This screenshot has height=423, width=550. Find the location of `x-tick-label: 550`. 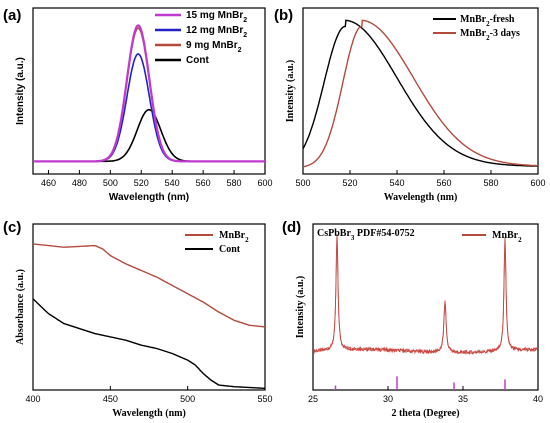

x-tick-label: 550 is located at coordinates (264, 399).